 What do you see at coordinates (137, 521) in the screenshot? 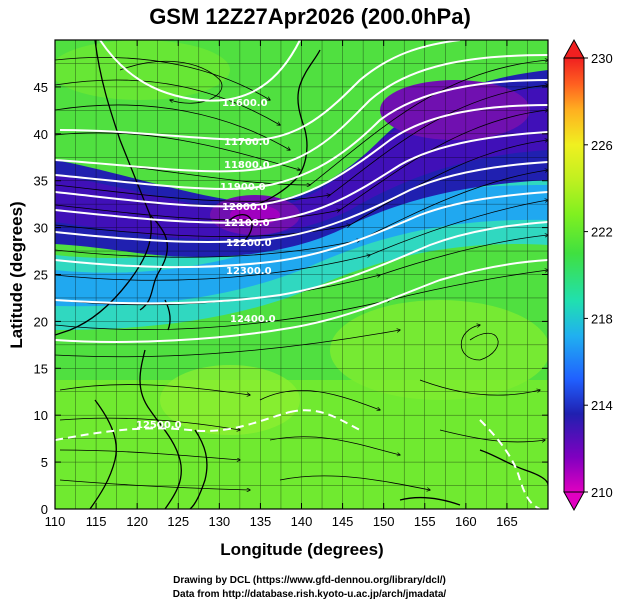
I see `x-tick-label: 120` at bounding box center [137, 521].